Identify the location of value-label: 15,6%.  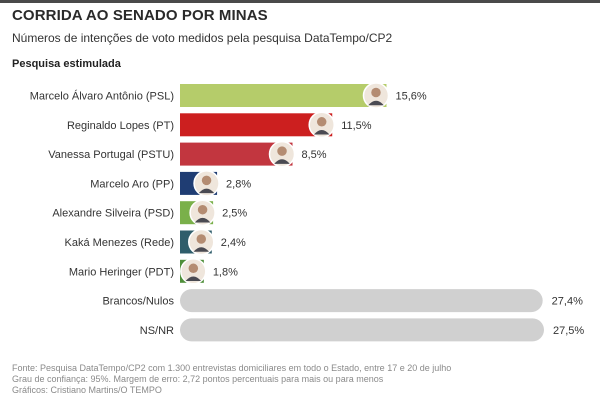
(410, 97).